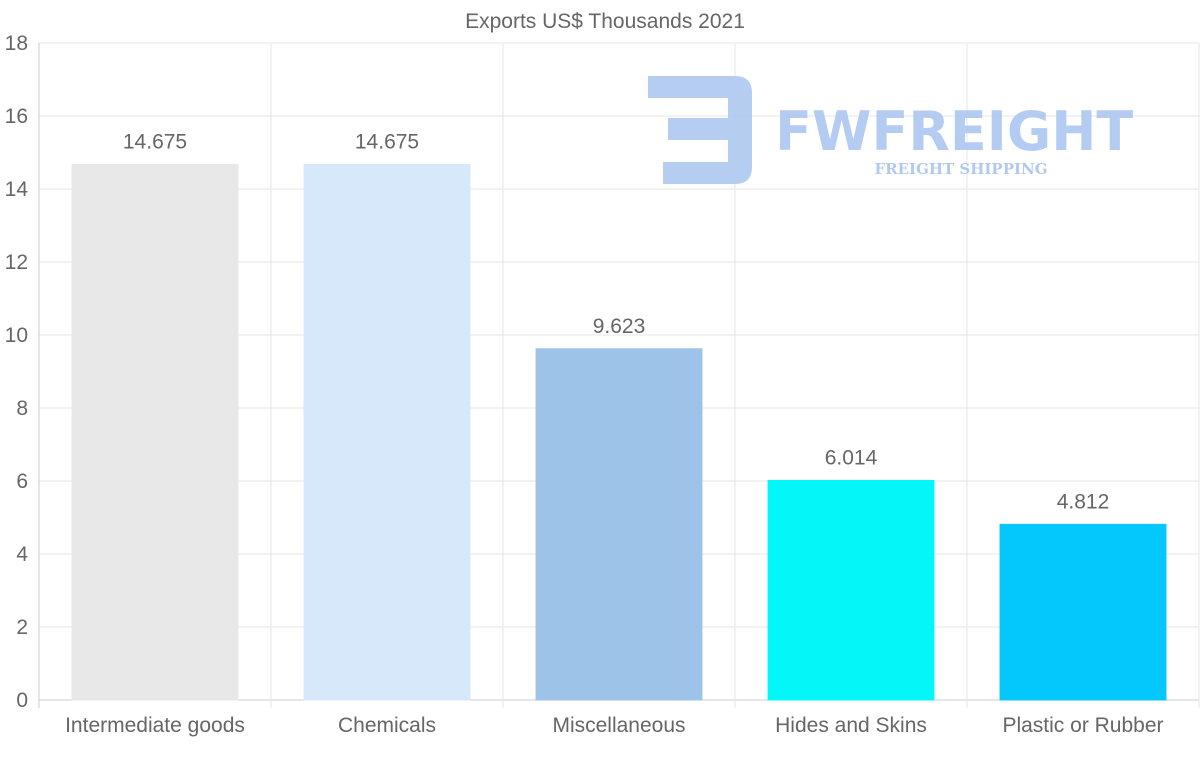  I want to click on y-tick-label: 18, so click(16, 43).